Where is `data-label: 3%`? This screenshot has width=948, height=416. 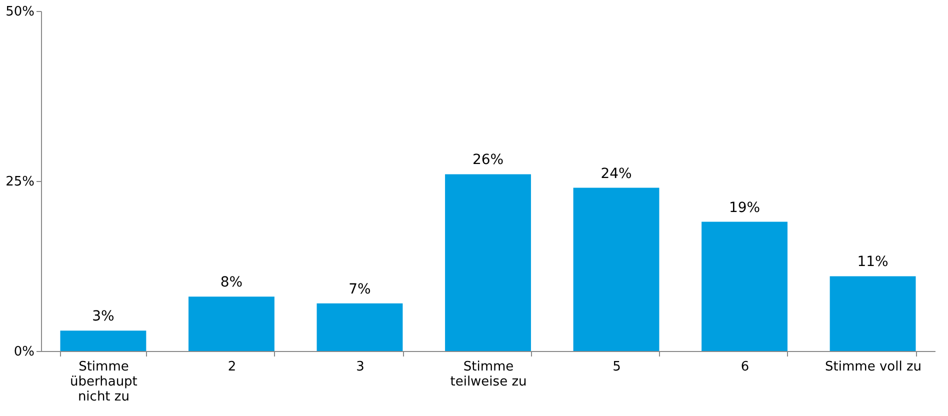
data-label: 3% is located at coordinates (103, 316).